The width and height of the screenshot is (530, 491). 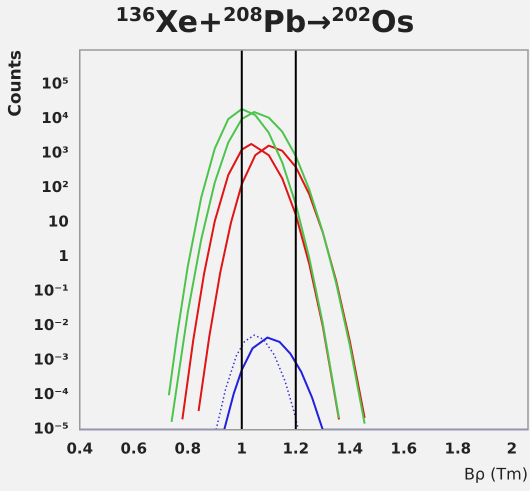 I want to click on y-tick-label: 10⁻², so click(x=51, y=325).